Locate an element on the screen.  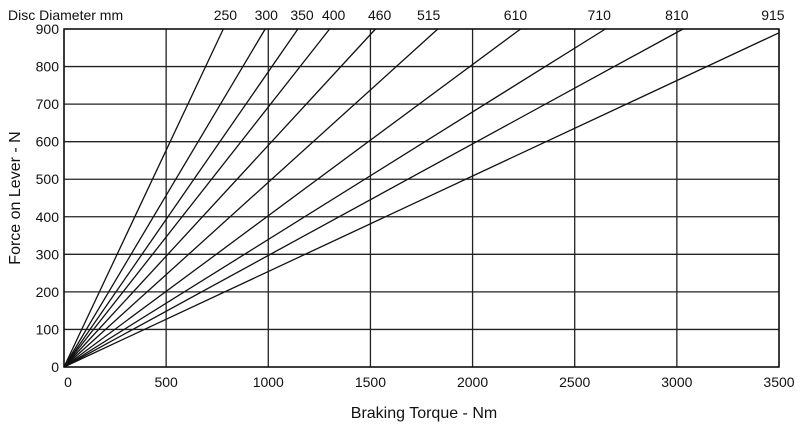
x-tick-label: 3500 is located at coordinates (778, 382).